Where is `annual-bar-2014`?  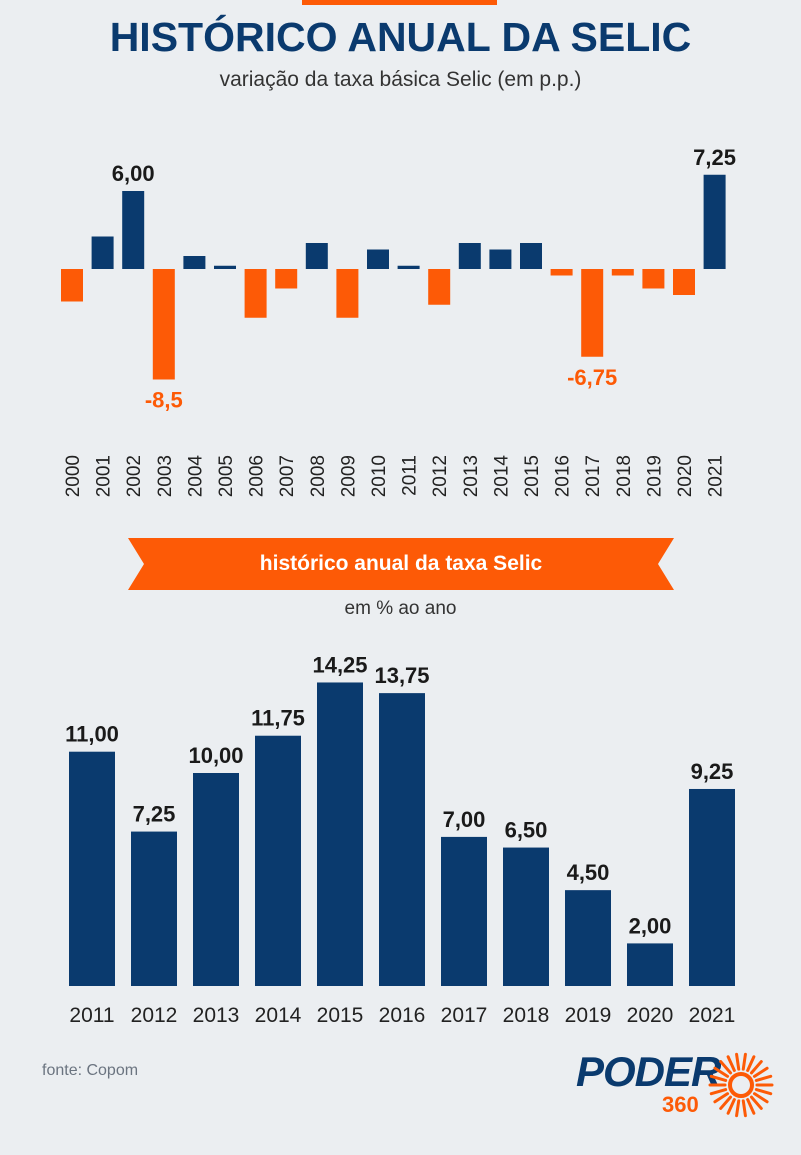 annual-bar-2014 is located at coordinates (278, 860).